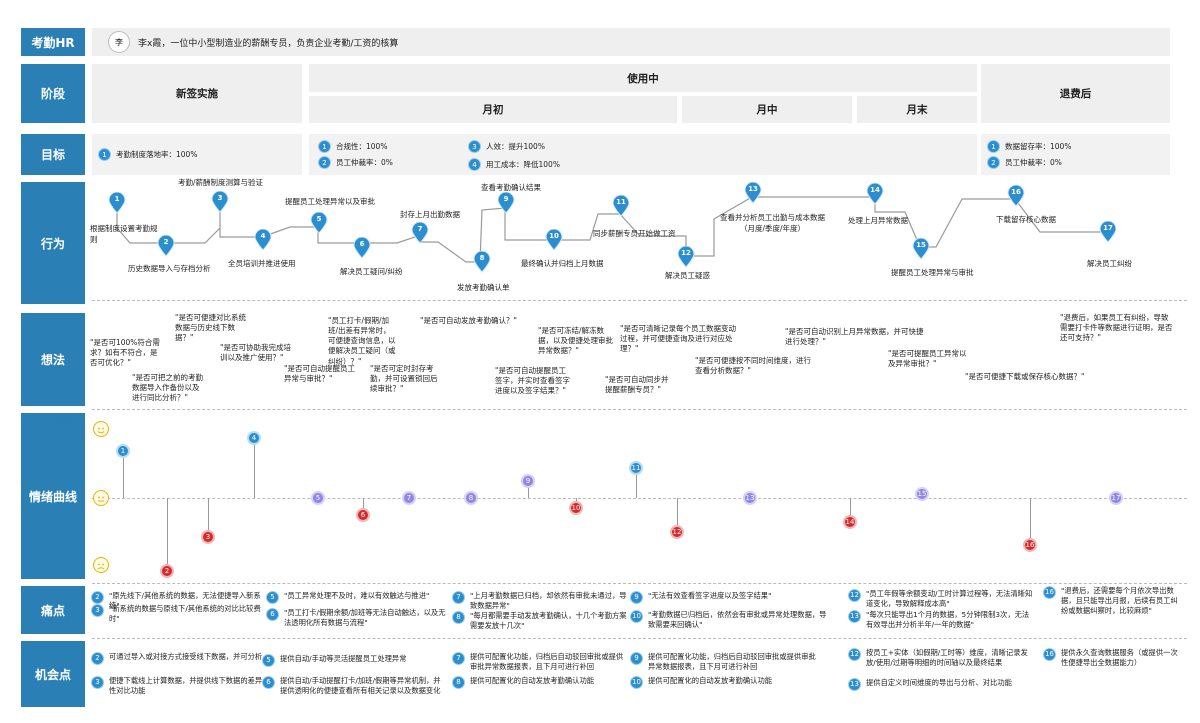 The image size is (1200, 723). Describe the element at coordinates (730, 620) in the screenshot. I see `pain-item-10: 10 "考勤数据已归档后，依然会有审批或异常处理数据，导致需要来回确认"` at that location.